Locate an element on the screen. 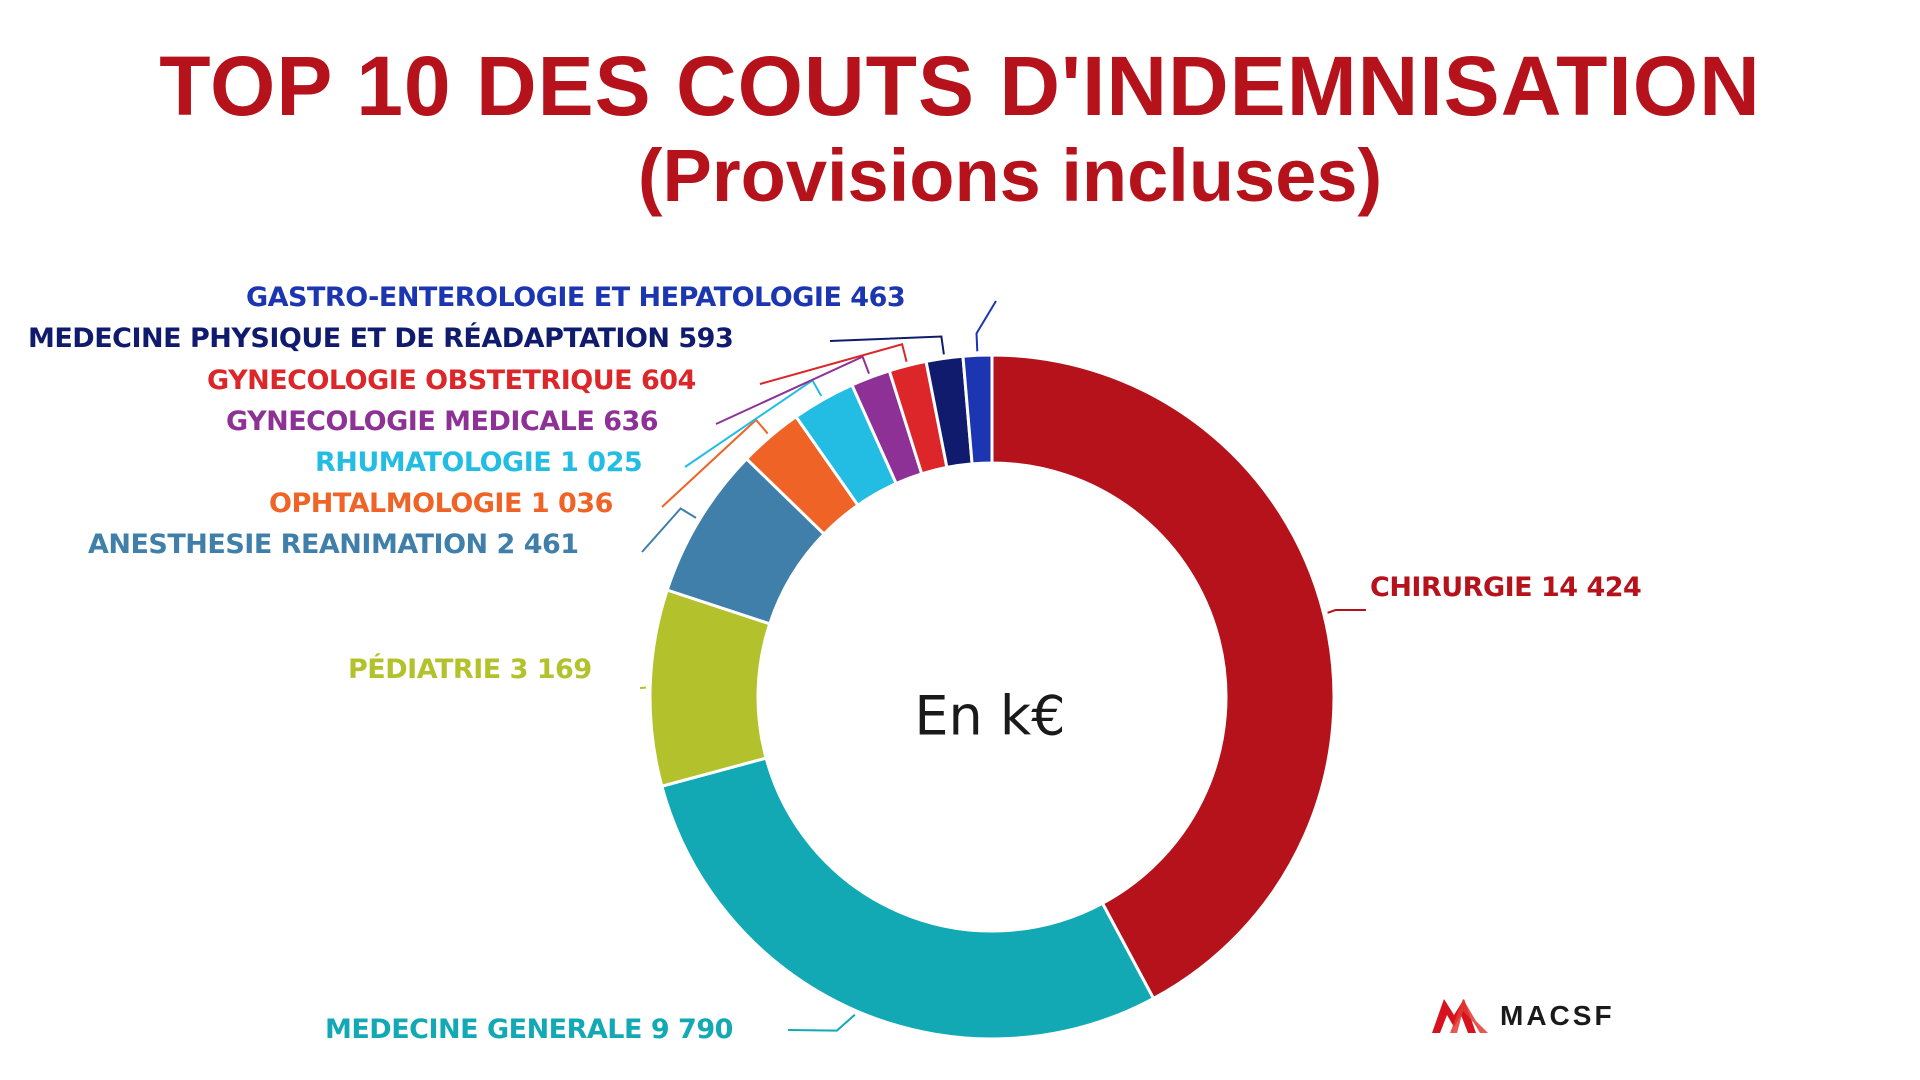 The image size is (1920, 1080). slice-label-7: GYNECOLOGIE MEDICALE 636 is located at coordinates (442, 421).